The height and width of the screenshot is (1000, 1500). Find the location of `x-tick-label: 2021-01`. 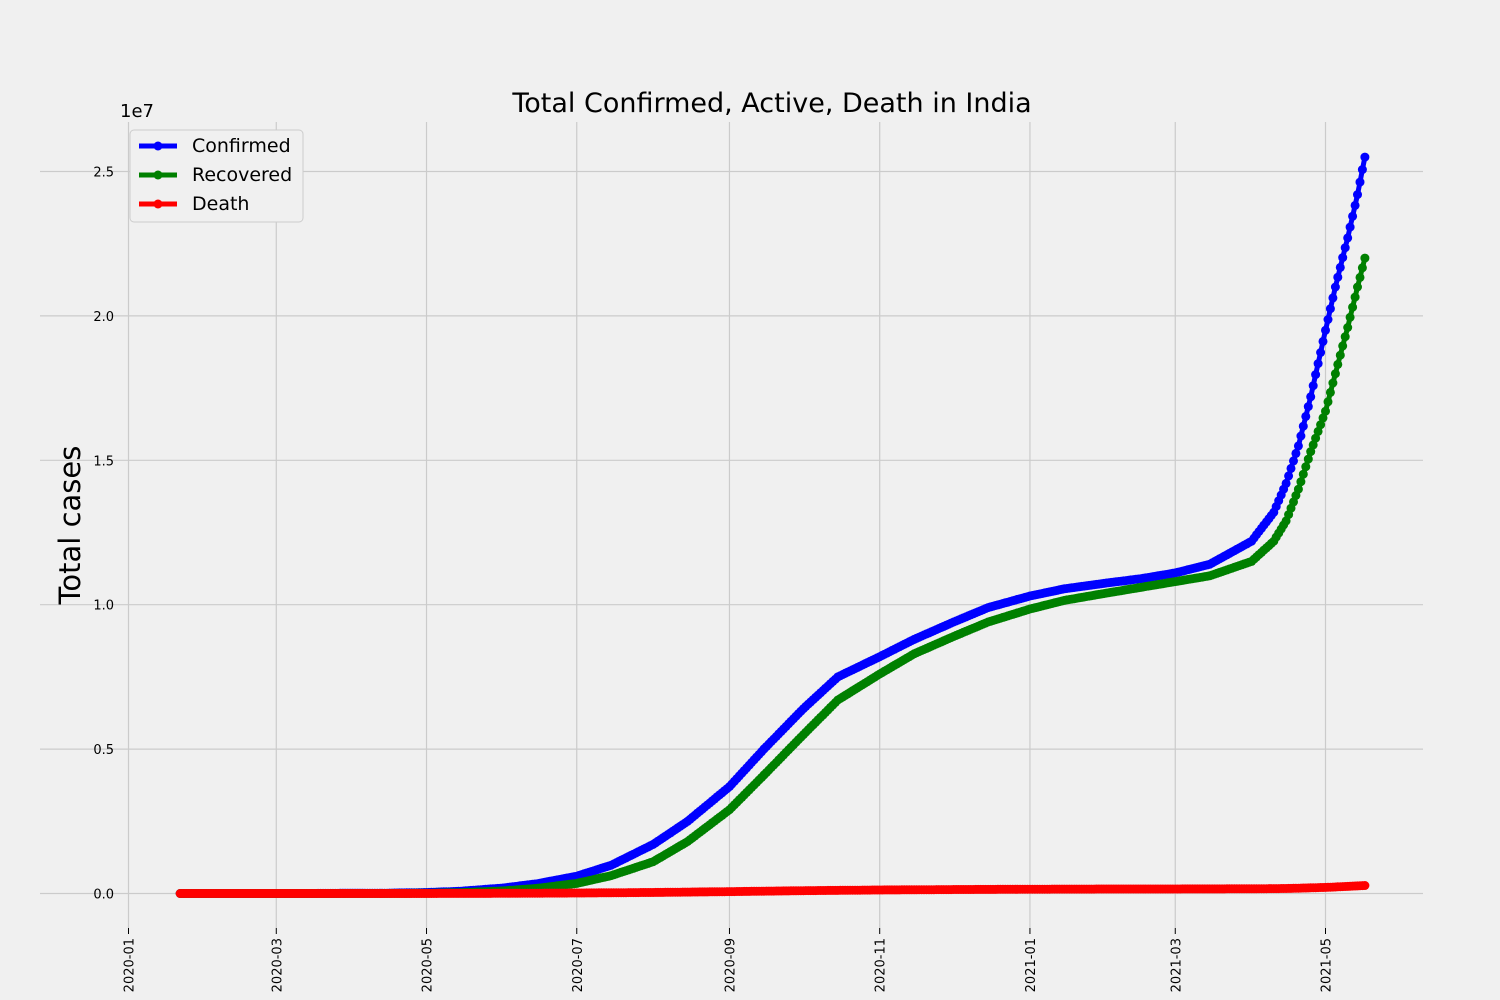

x-tick-label: 2021-01 is located at coordinates (1031, 965).